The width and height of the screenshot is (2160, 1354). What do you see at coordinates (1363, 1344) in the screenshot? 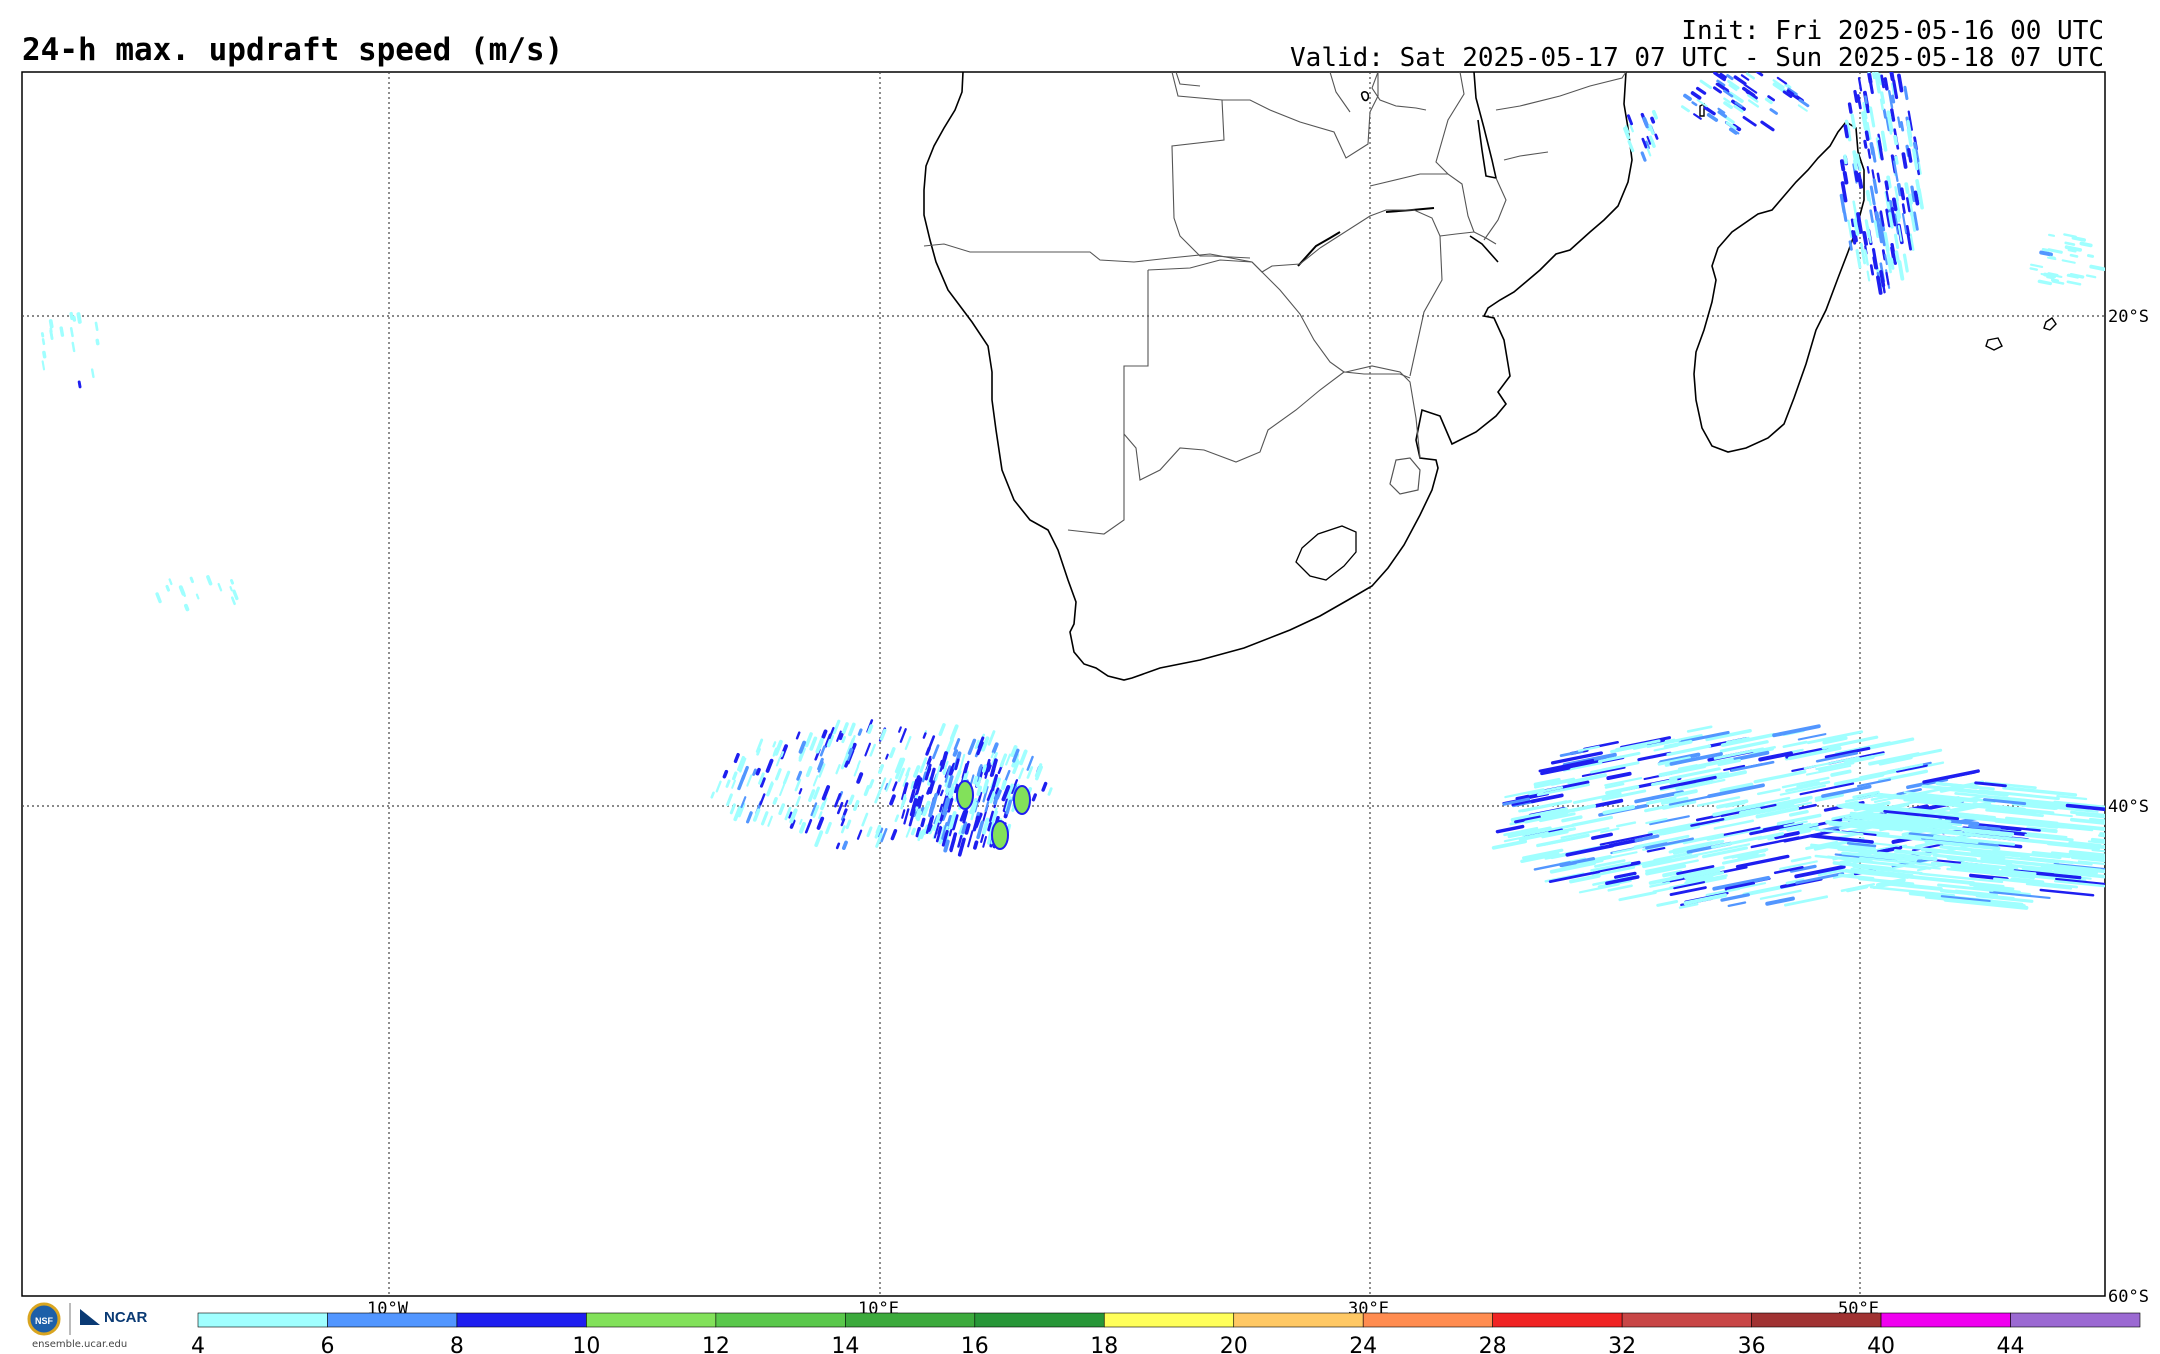
I see `colorbar-tick-label: 24` at bounding box center [1363, 1344].